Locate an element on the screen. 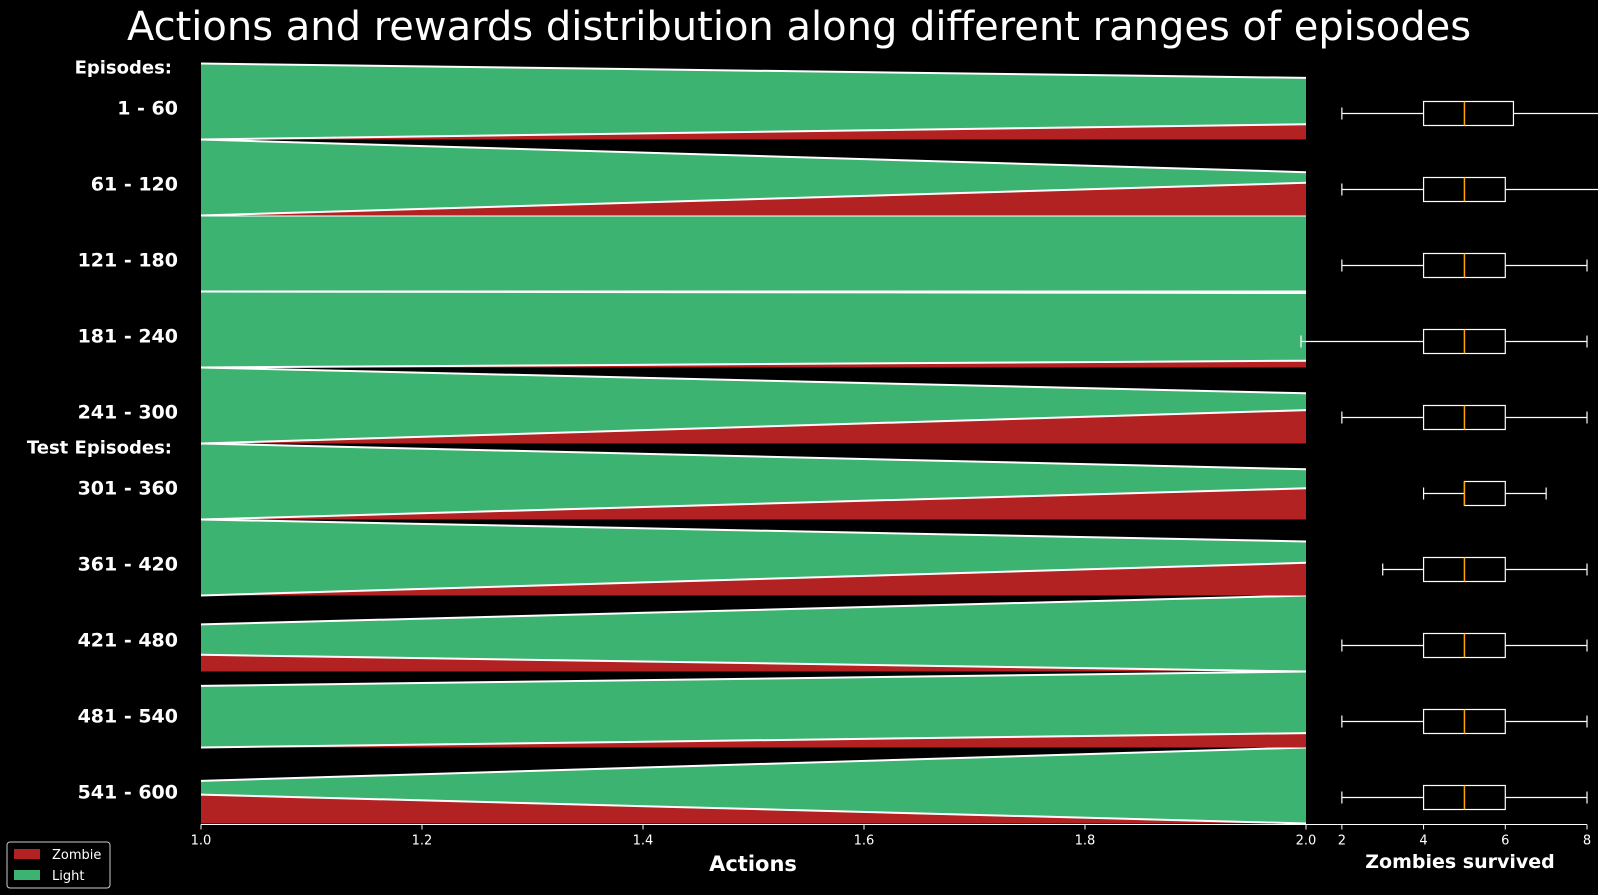  boxplot-axis-label: Zombies survived is located at coordinates (1460, 862).